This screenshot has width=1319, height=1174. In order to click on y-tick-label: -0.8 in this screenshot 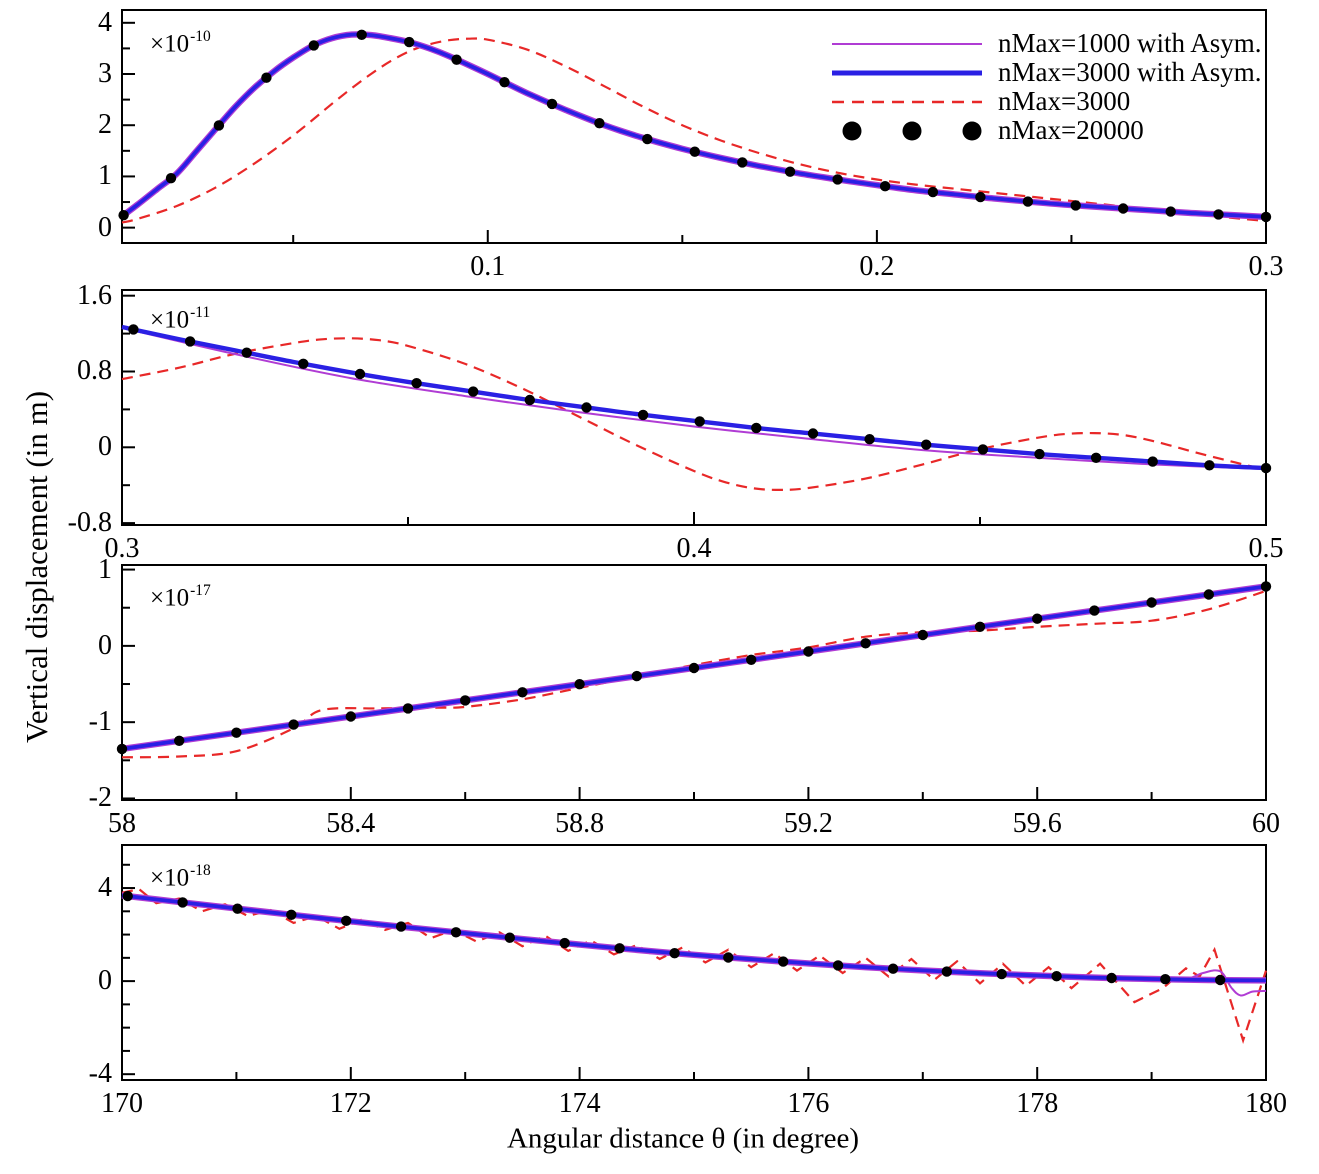, I will do `click(89, 523)`.